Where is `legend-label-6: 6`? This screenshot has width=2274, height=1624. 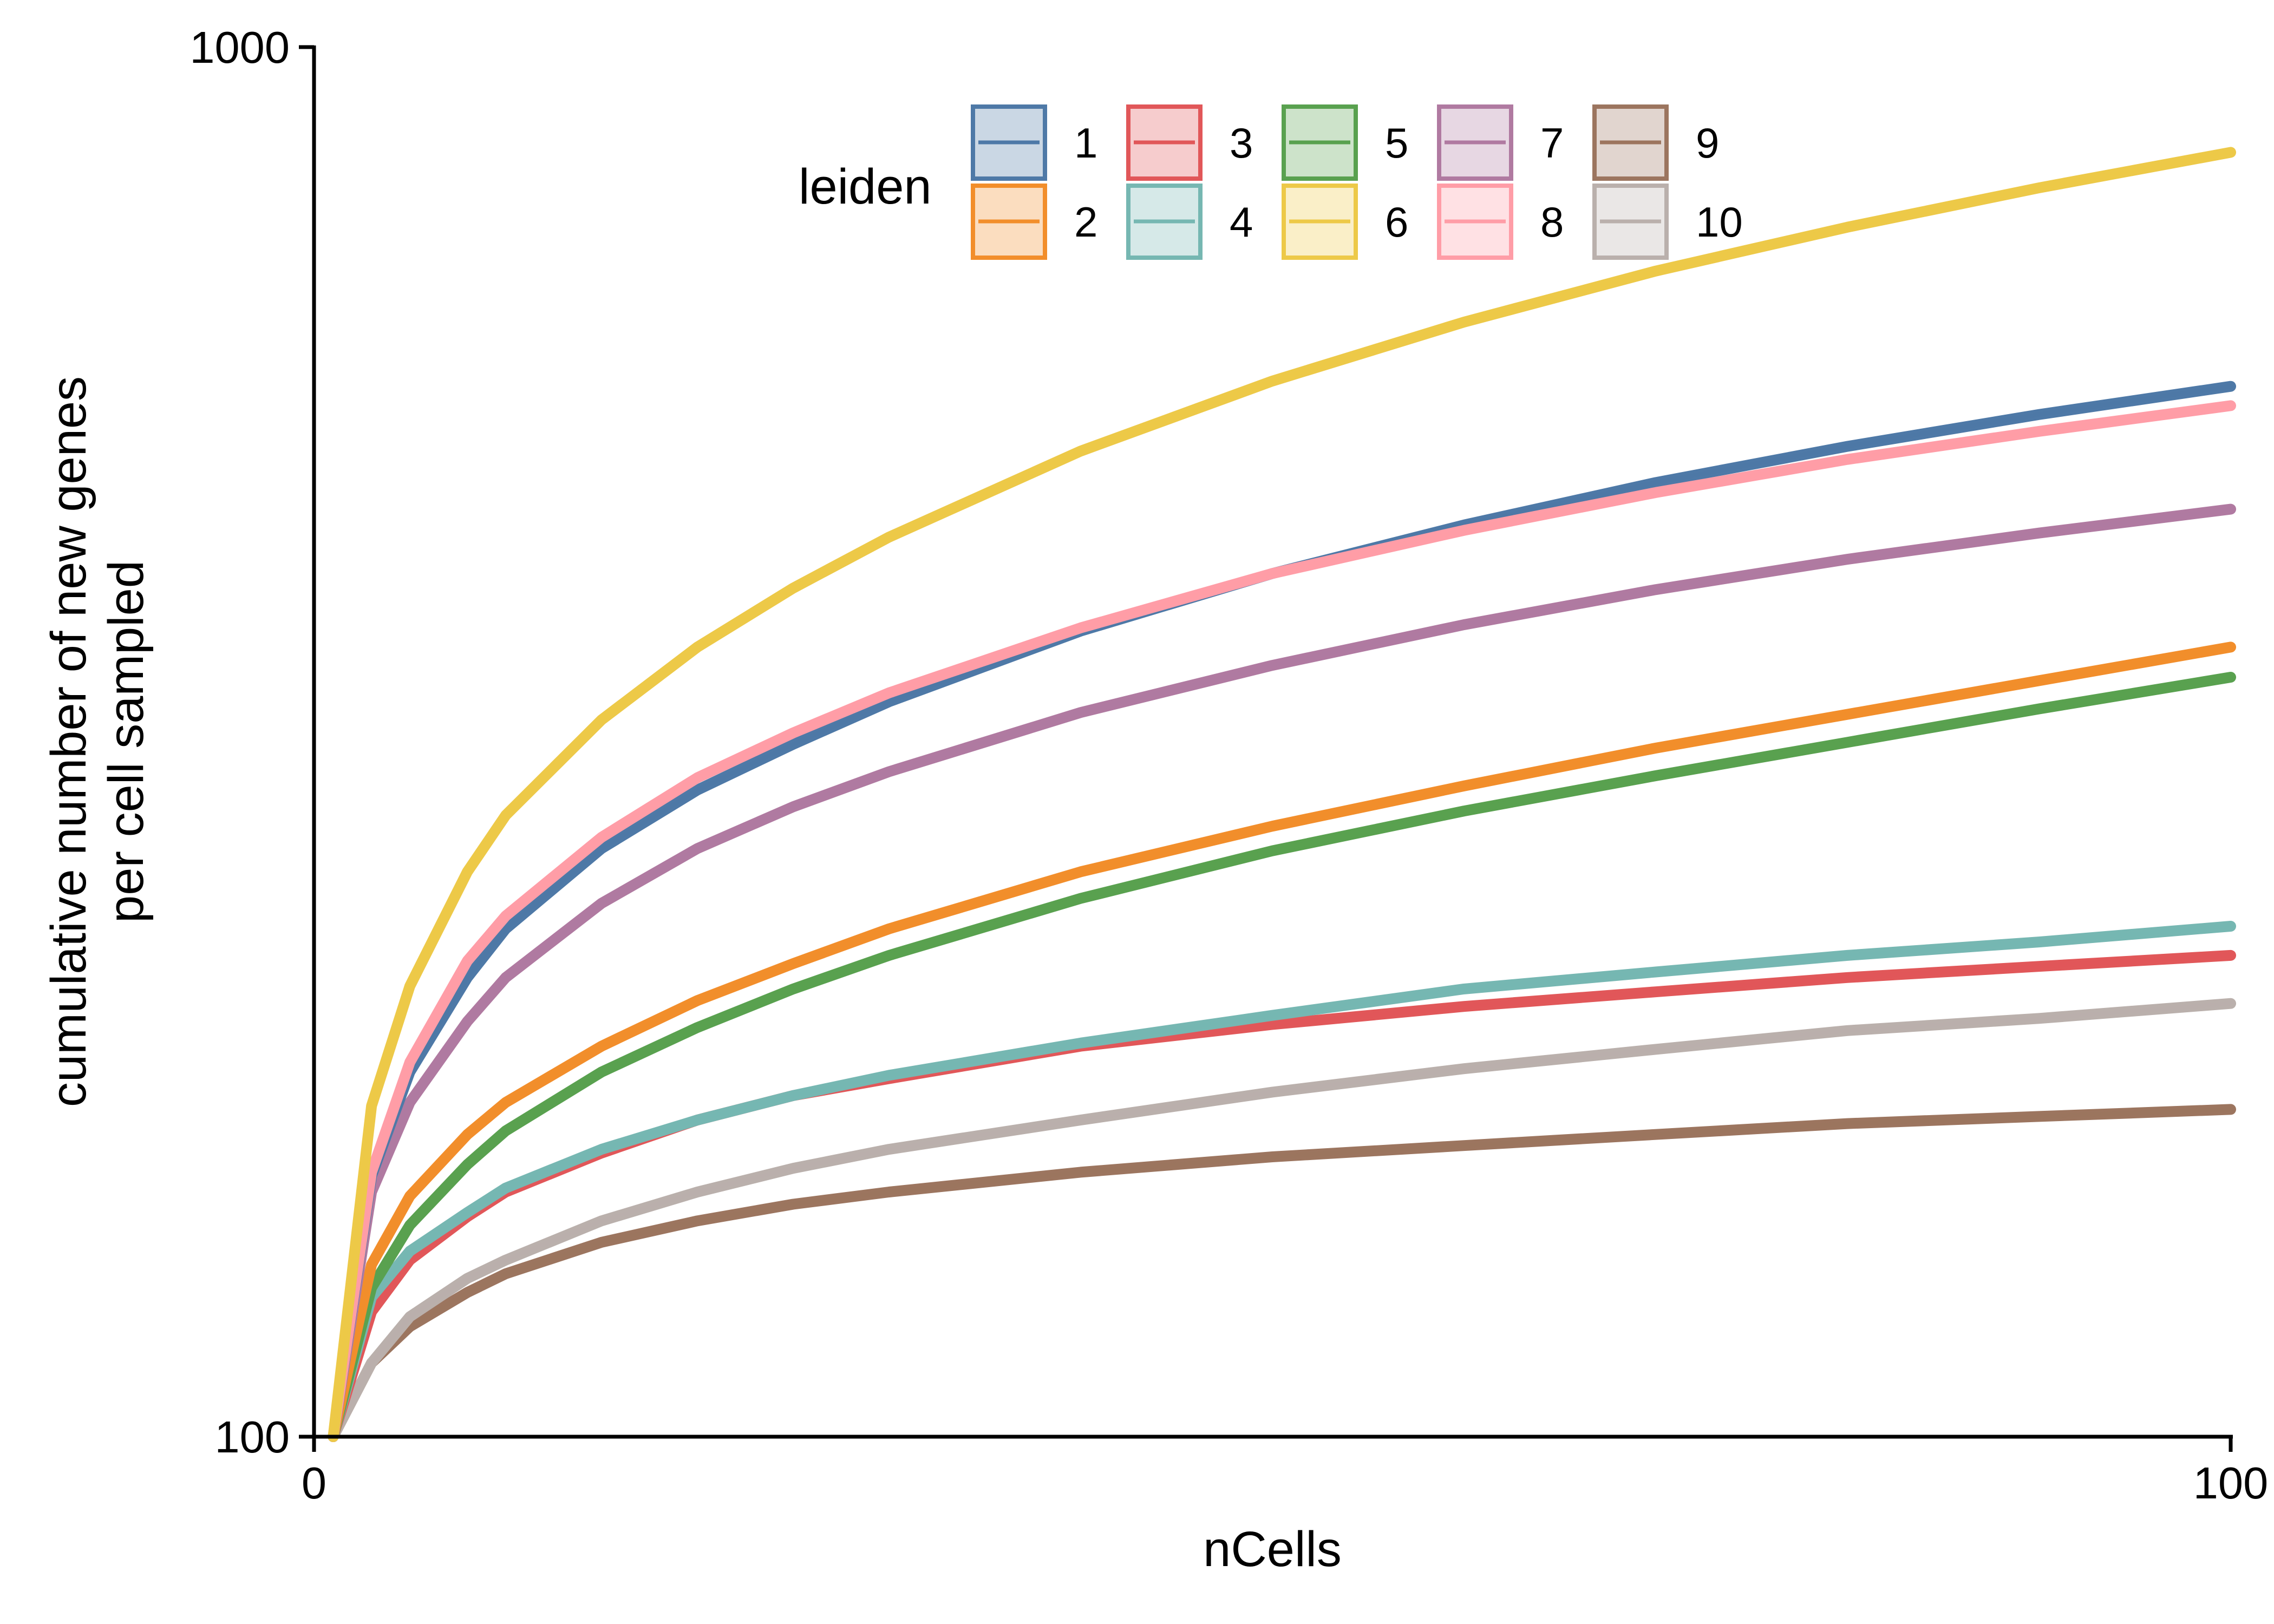 legend-label-6: 6 is located at coordinates (1397, 222).